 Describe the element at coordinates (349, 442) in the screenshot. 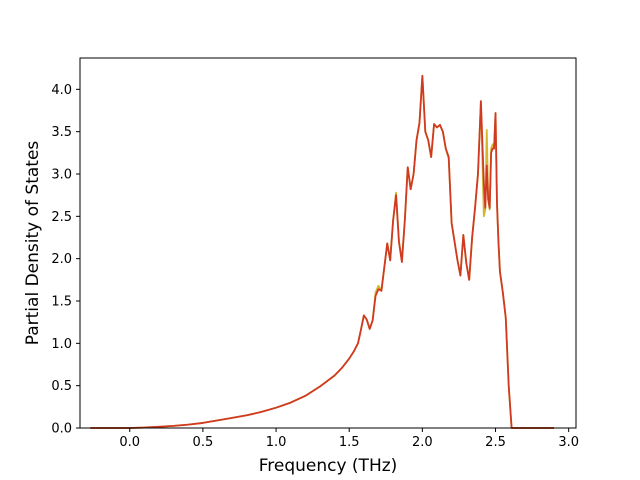

I see `x-tick-label: 1.5` at that location.